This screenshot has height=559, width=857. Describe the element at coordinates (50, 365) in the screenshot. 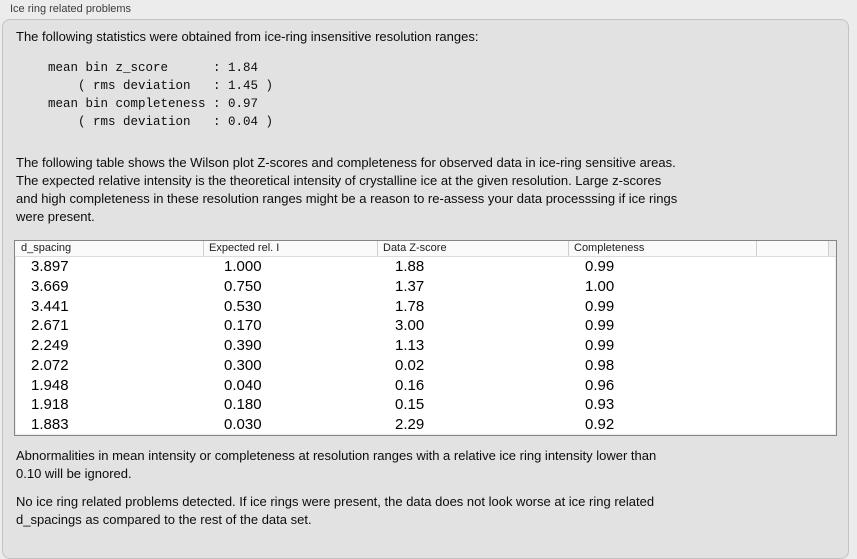

I see `cell-d-spacing: 2.072` at that location.